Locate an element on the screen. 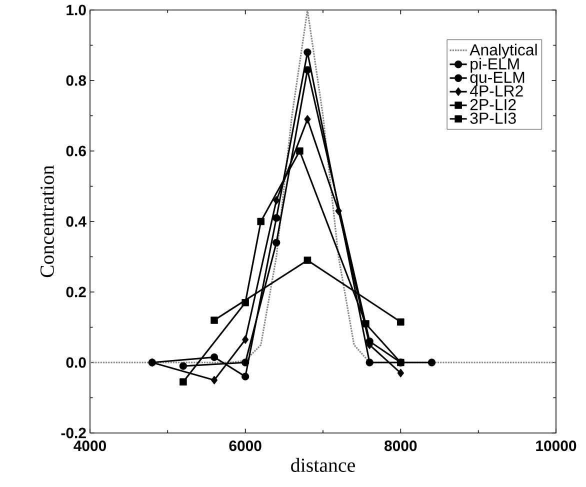 The image size is (586, 487). y-tick-label: 0.2 is located at coordinates (76, 292).